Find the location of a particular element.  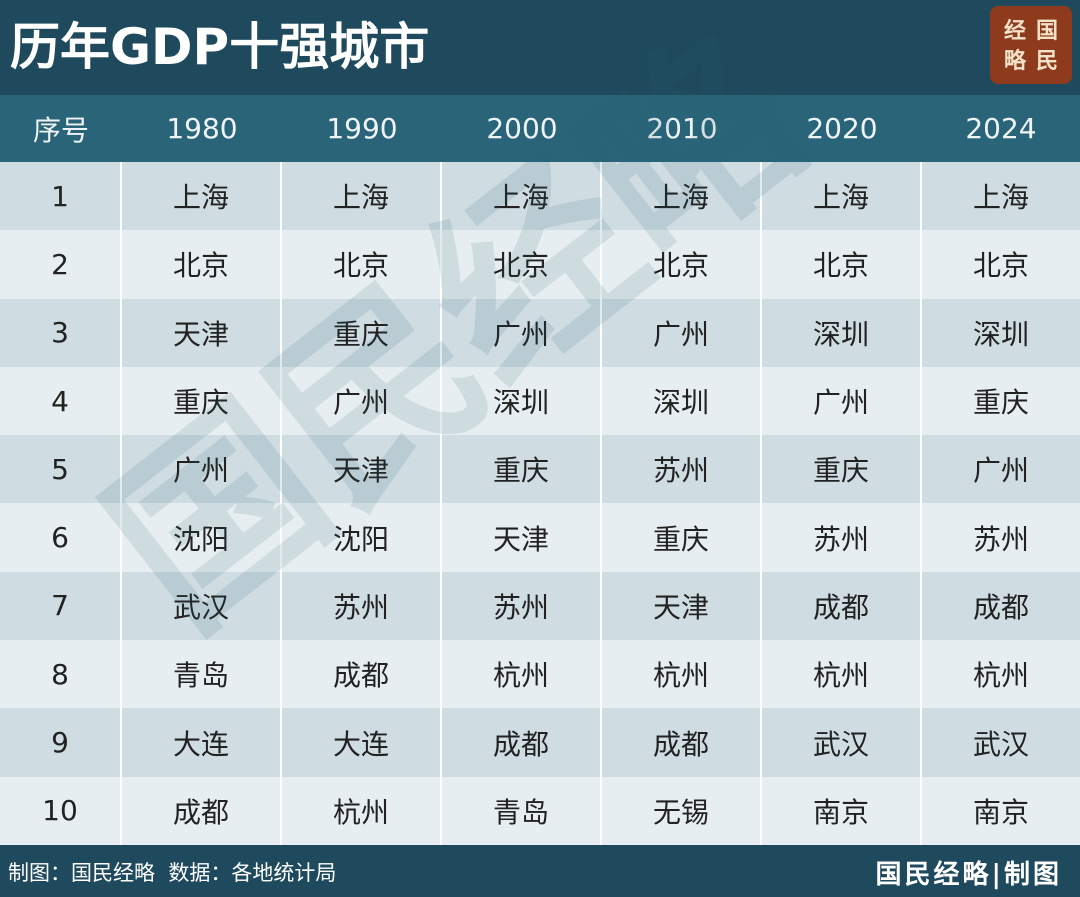

logo-line: 略民 is located at coordinates (1035, 61).